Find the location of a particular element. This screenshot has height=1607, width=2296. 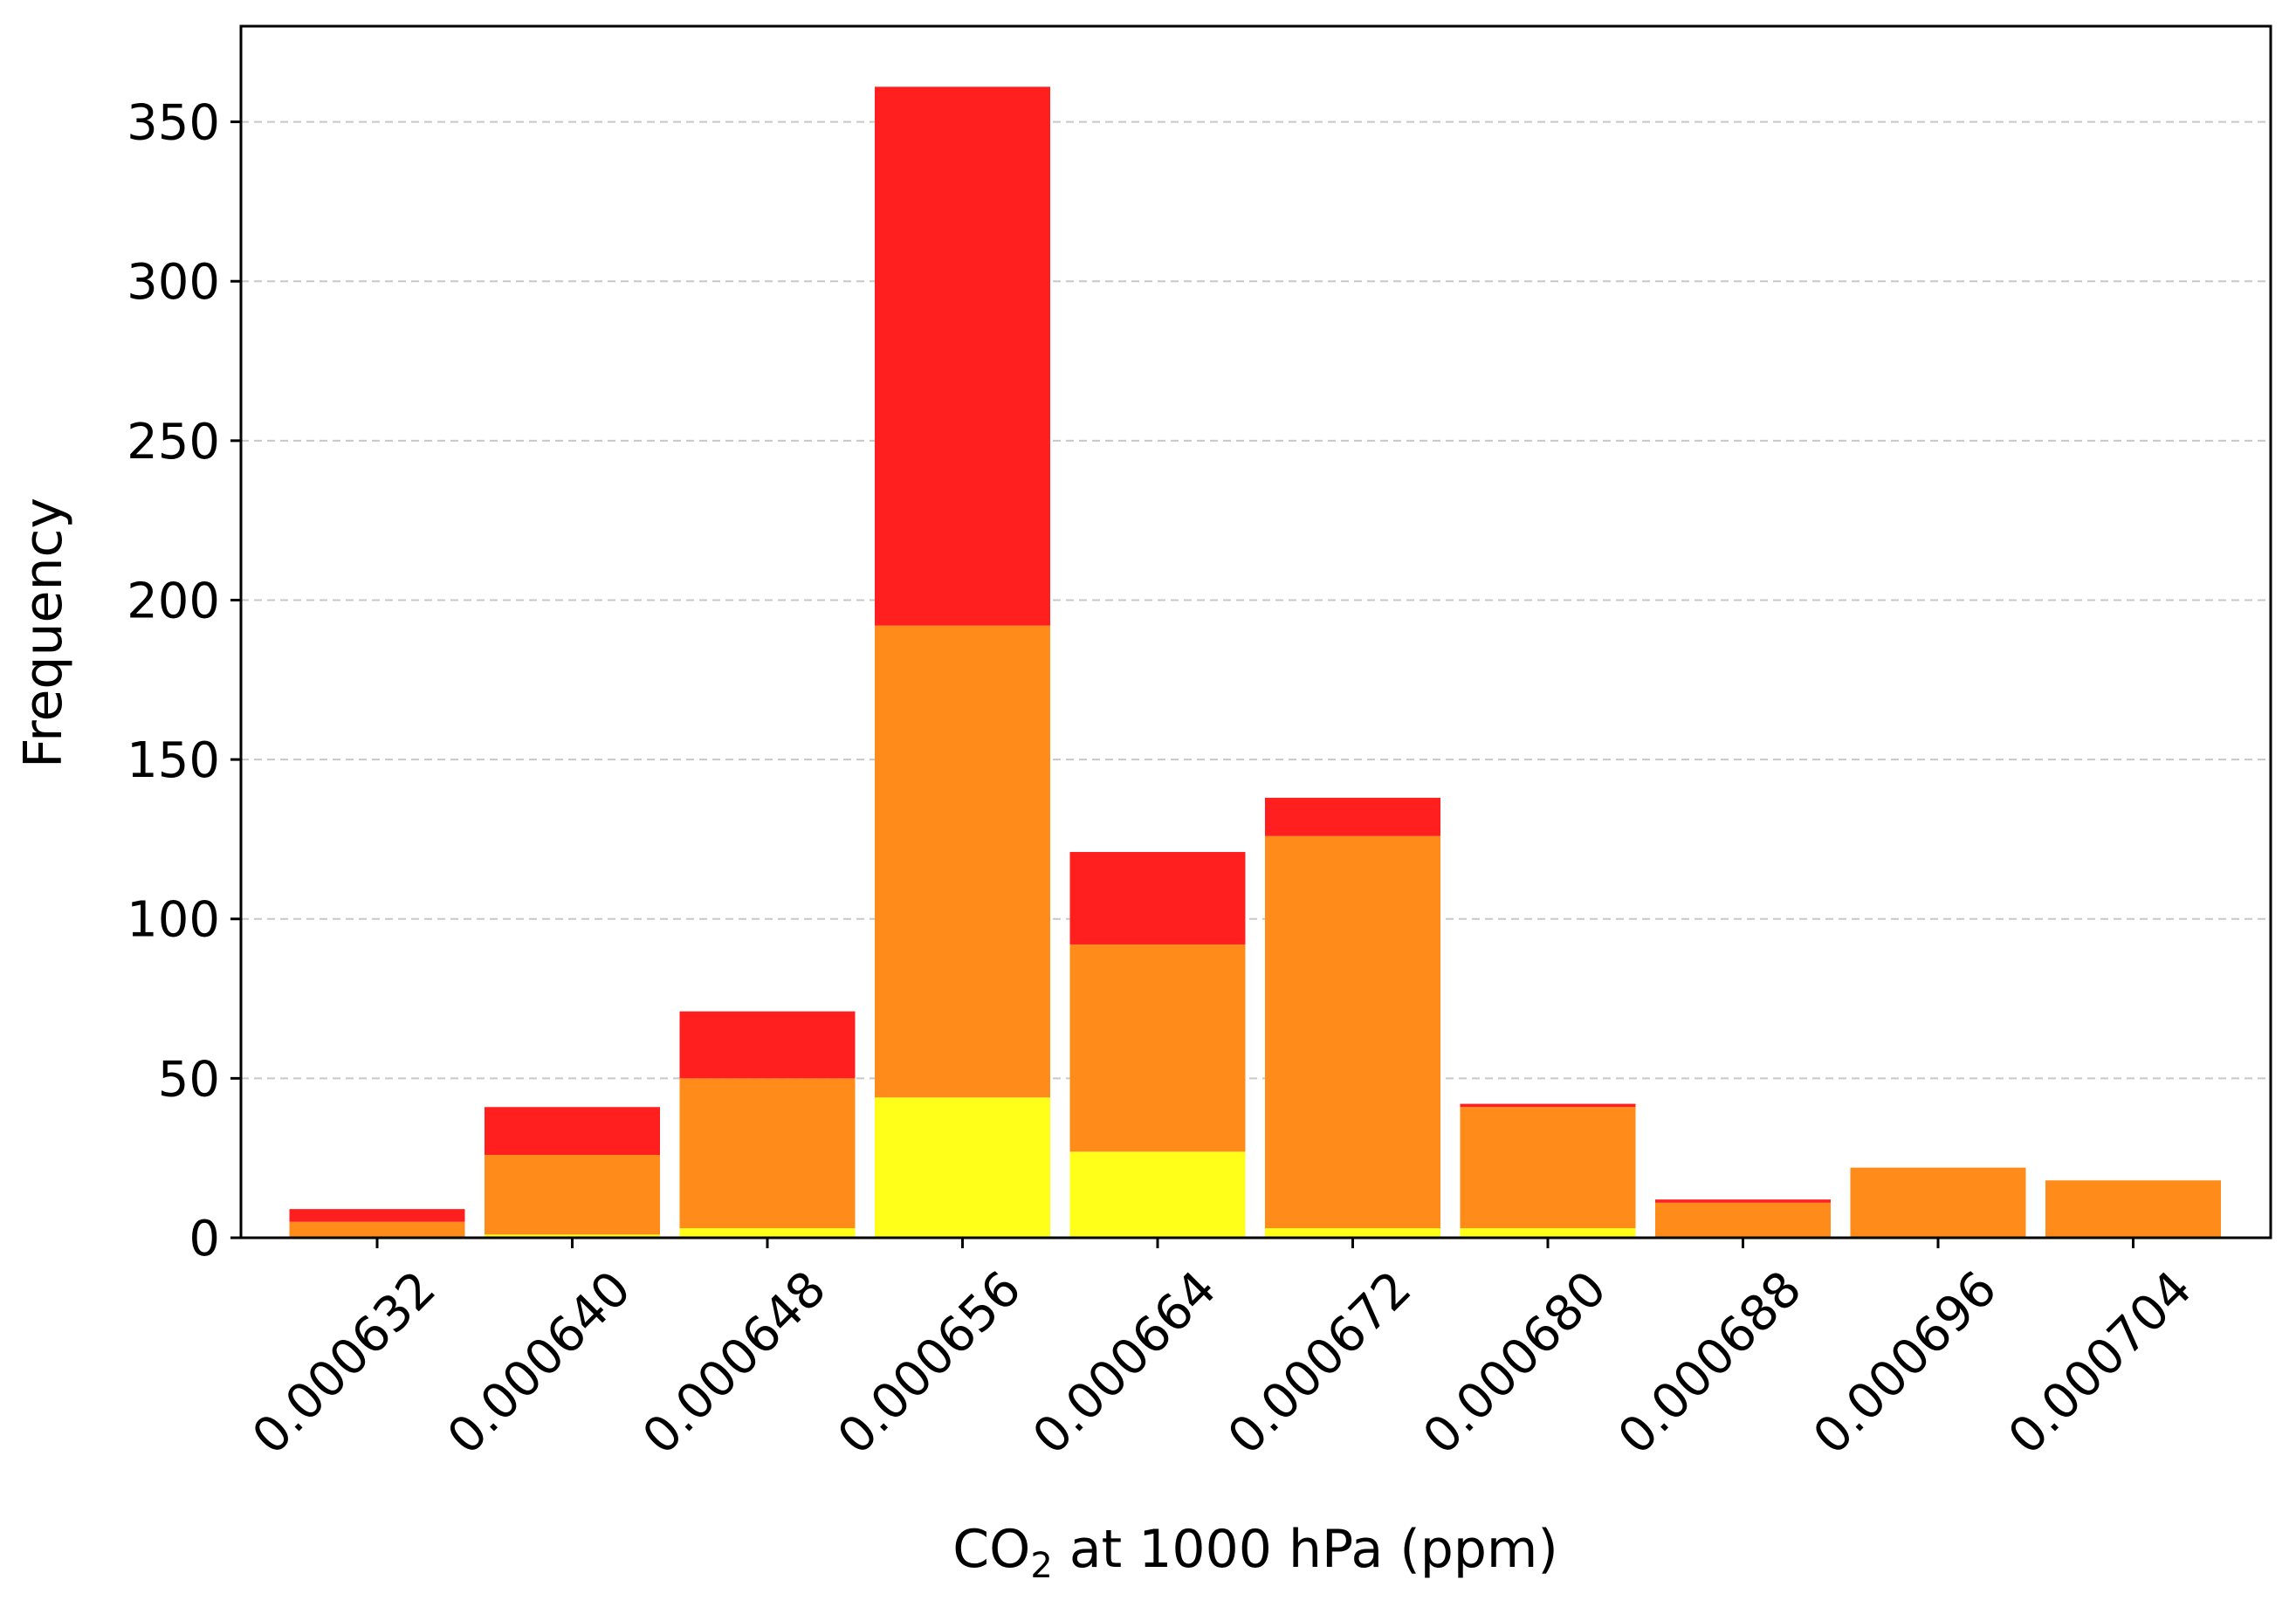

x-tick-label-0.000704: 0.000704 is located at coordinates (2100, 1363).